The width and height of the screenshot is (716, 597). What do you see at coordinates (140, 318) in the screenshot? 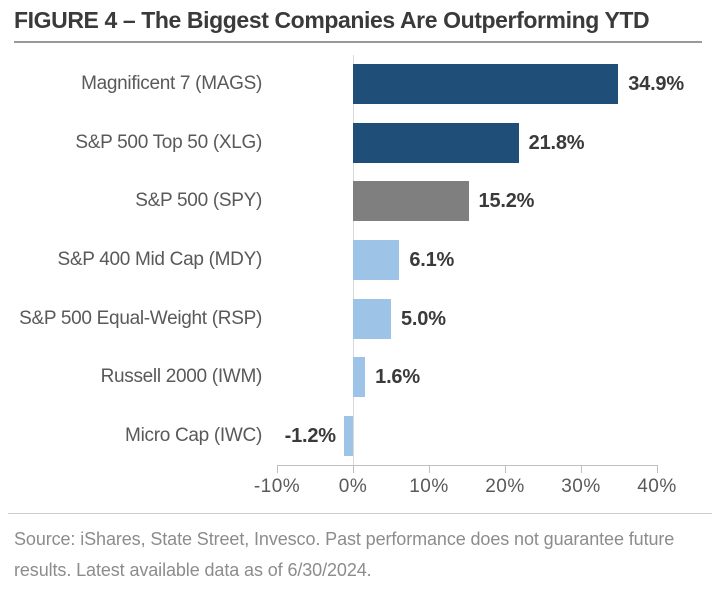
I see `category-label: S&P 500 Equal-Weight (RSP)` at bounding box center [140, 318].